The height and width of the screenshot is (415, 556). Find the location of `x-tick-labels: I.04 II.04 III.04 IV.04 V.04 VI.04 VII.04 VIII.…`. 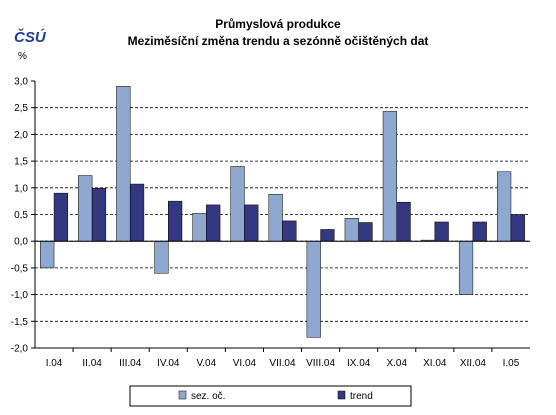

x-tick-labels: I.04 II.04 III.04 IV.04 V.04 VI.04 VII.04 VIII.… is located at coordinates (283, 358).